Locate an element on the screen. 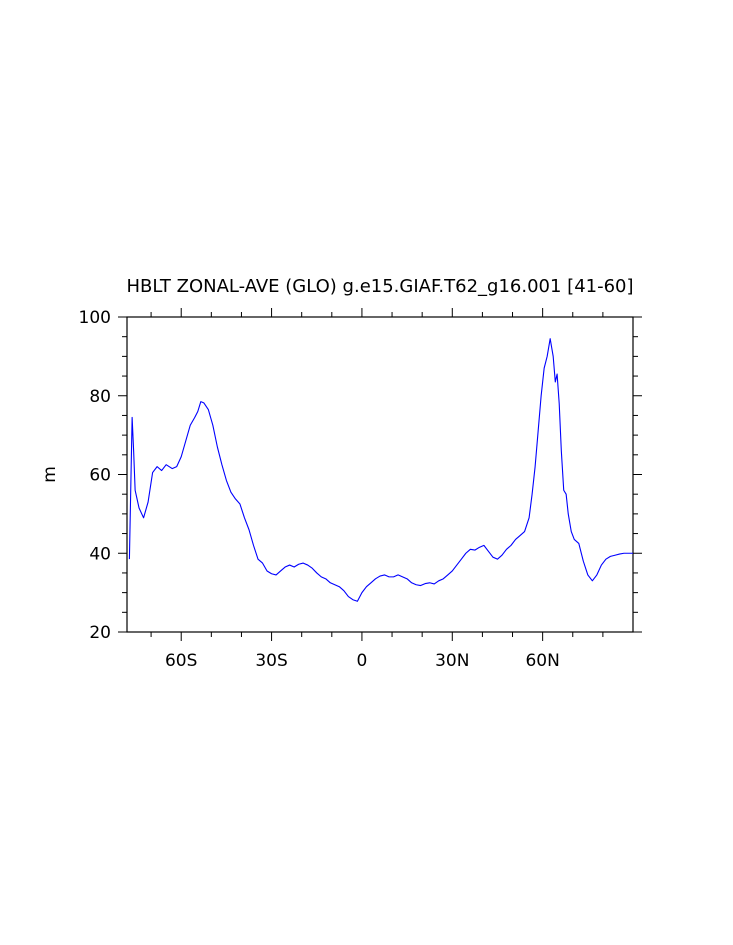 This screenshot has width=733, height=945. y-tick-label: 80 is located at coordinates (100, 397).